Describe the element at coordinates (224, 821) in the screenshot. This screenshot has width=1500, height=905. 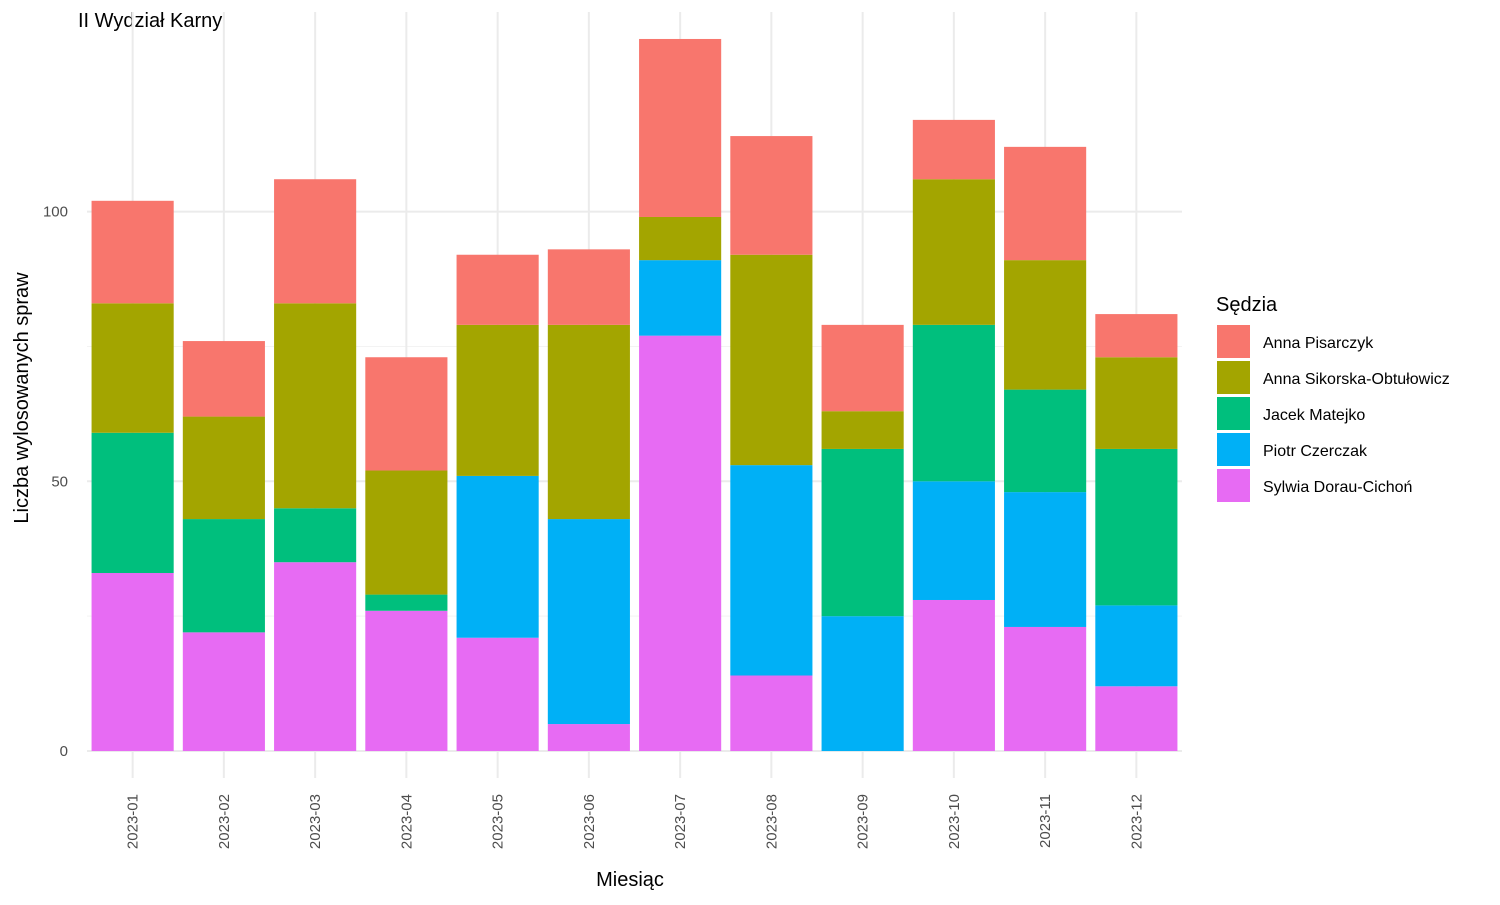
I see `x-tick-label: 2023-02` at that location.